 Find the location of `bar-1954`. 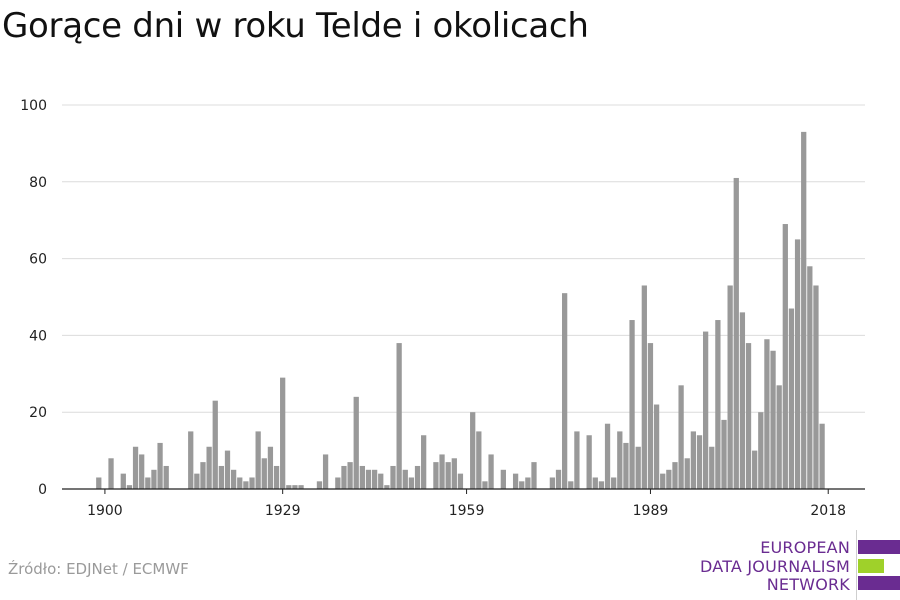

bar-1954 is located at coordinates (436, 475).